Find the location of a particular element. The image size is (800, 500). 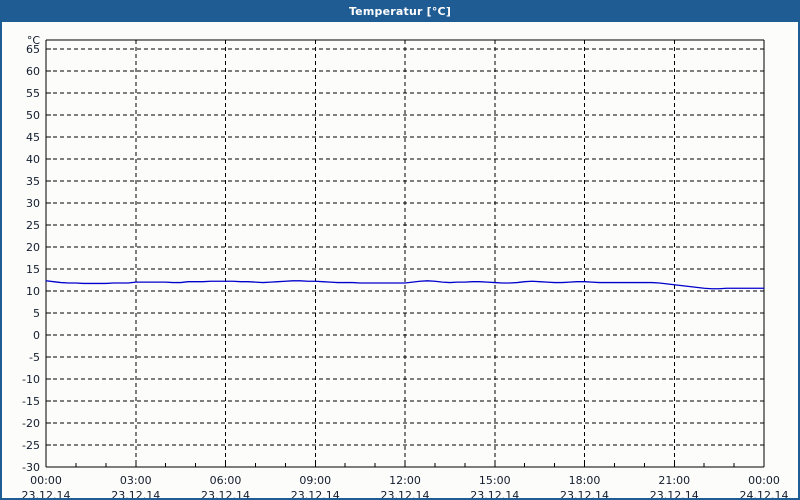

x-tick-time: 09:00 is located at coordinates (315, 480).